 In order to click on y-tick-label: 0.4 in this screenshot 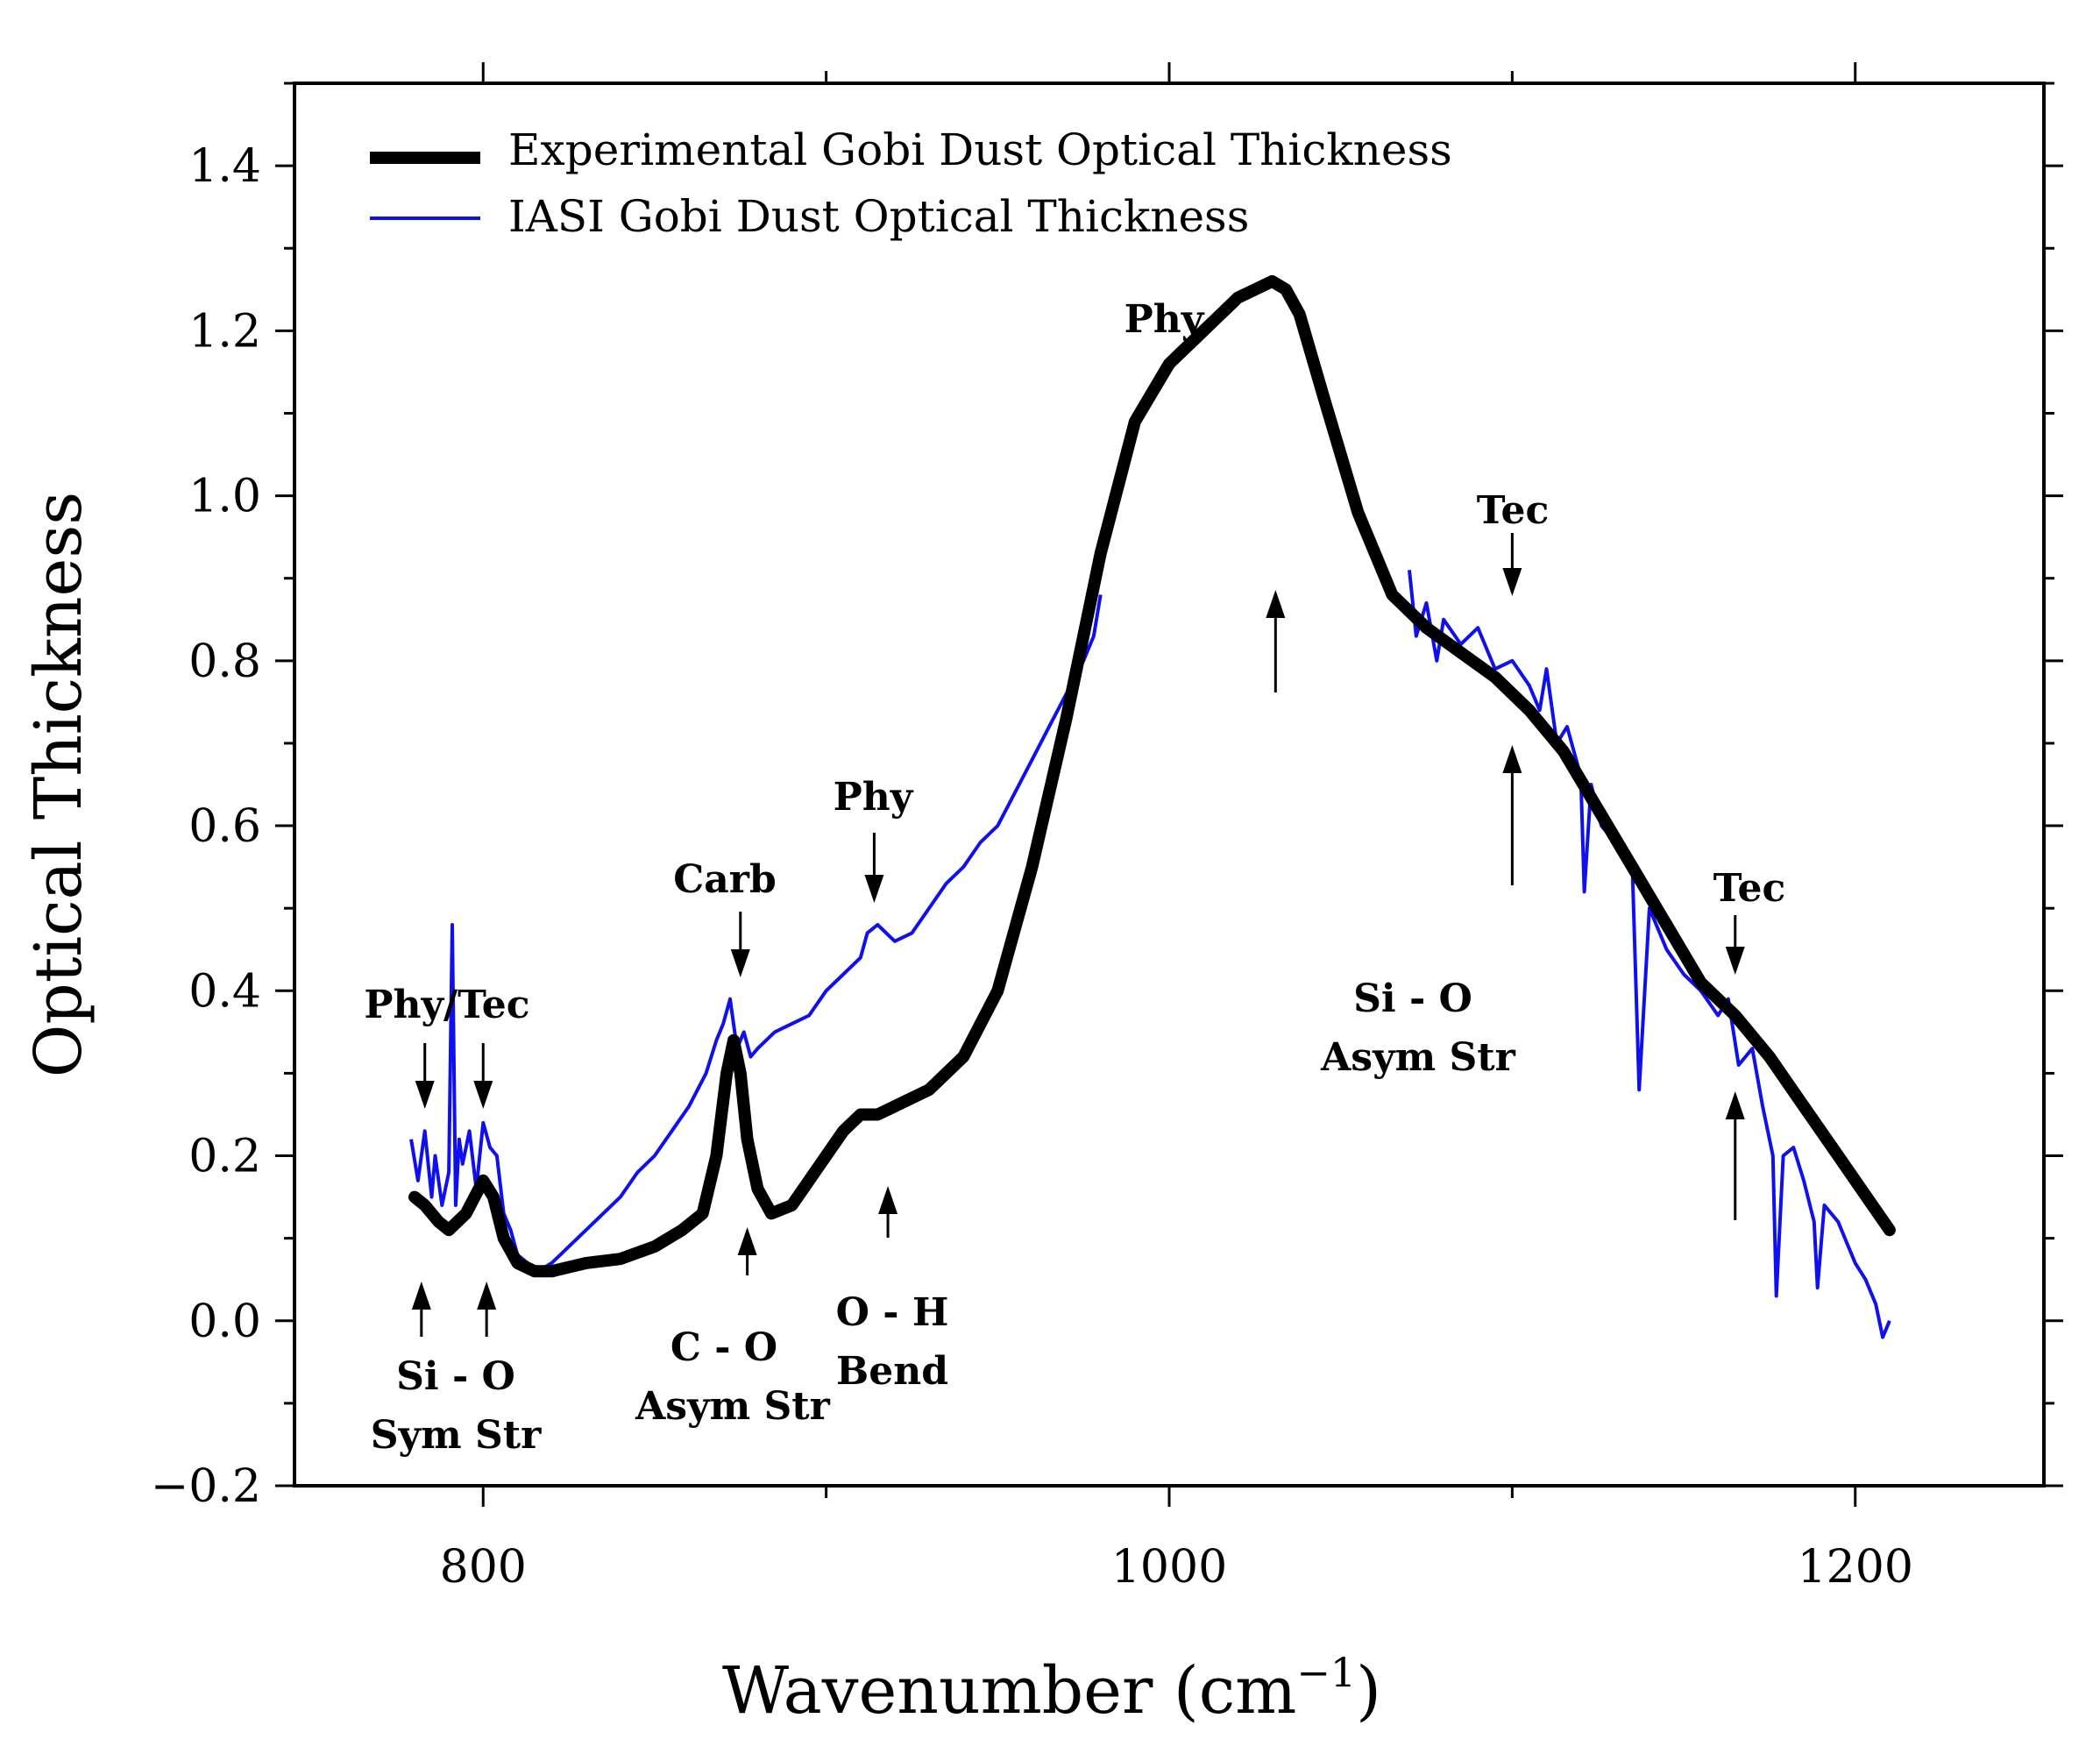, I will do `click(224, 991)`.